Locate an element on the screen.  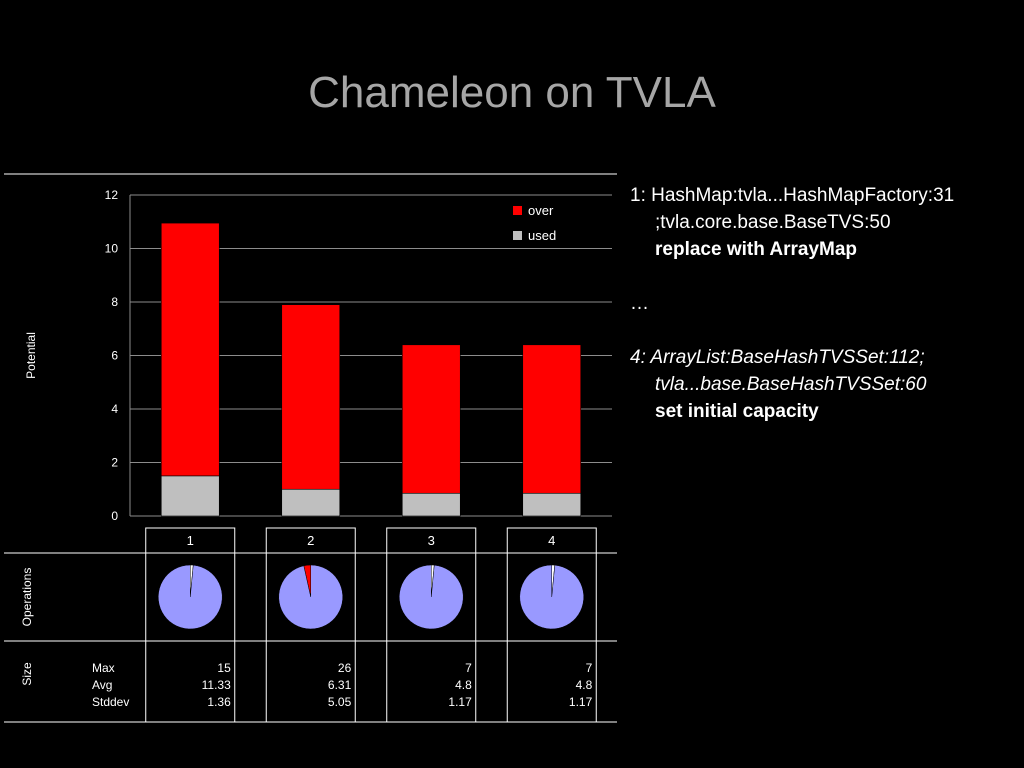
category-label-3: 3 is located at coordinates (431, 540).